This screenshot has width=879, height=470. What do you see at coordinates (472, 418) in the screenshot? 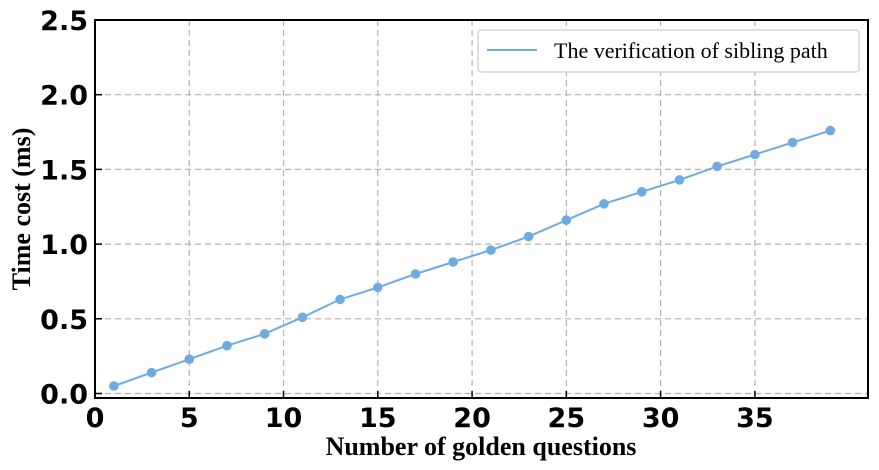
I see `x-tick-label: 20` at bounding box center [472, 418].